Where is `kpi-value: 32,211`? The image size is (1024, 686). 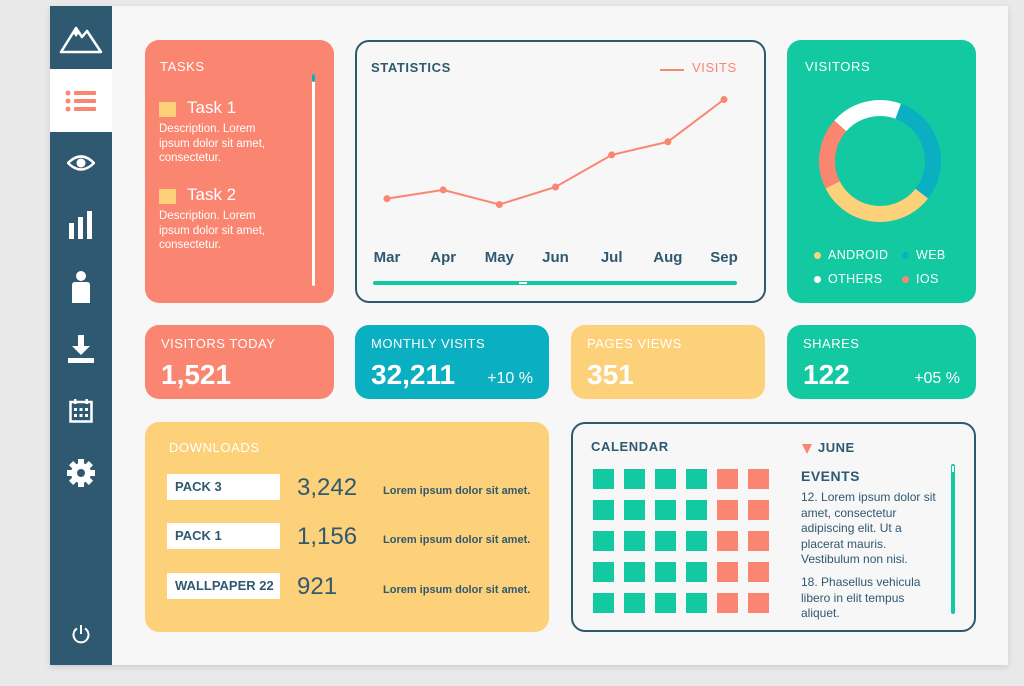 kpi-value: 32,211 is located at coordinates (413, 374).